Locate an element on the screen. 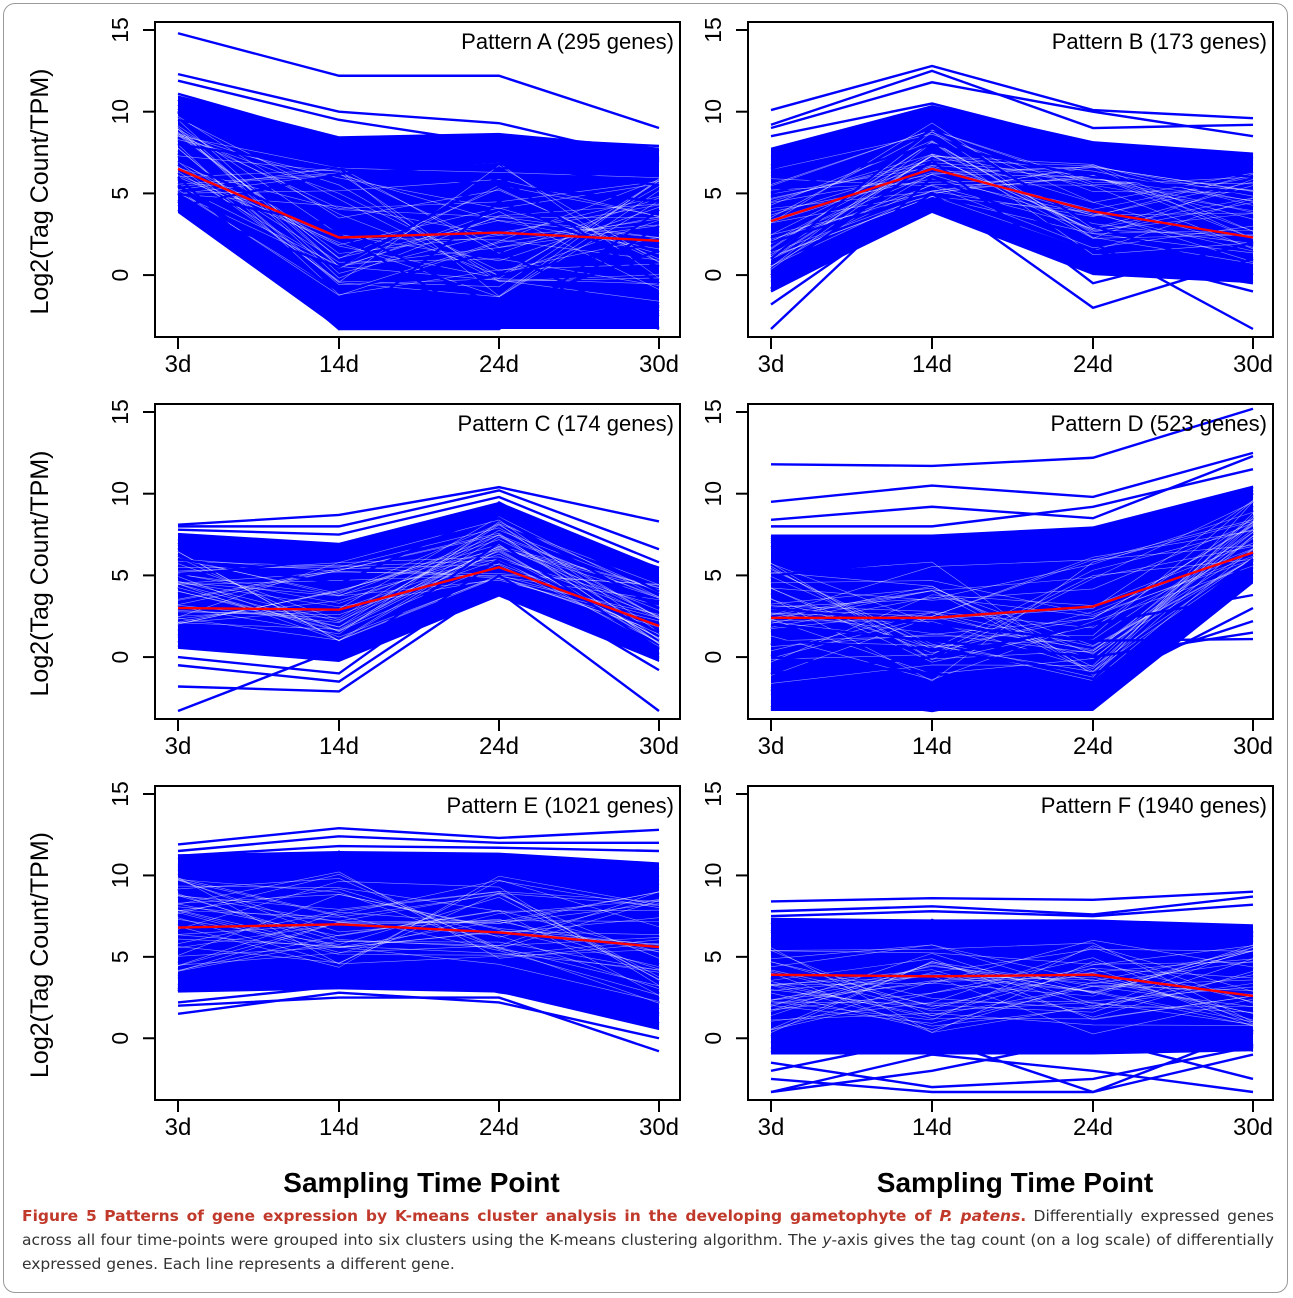 This screenshot has width=1293, height=1298. x-axis-label: Sampling Time Point is located at coordinates (421, 1182).